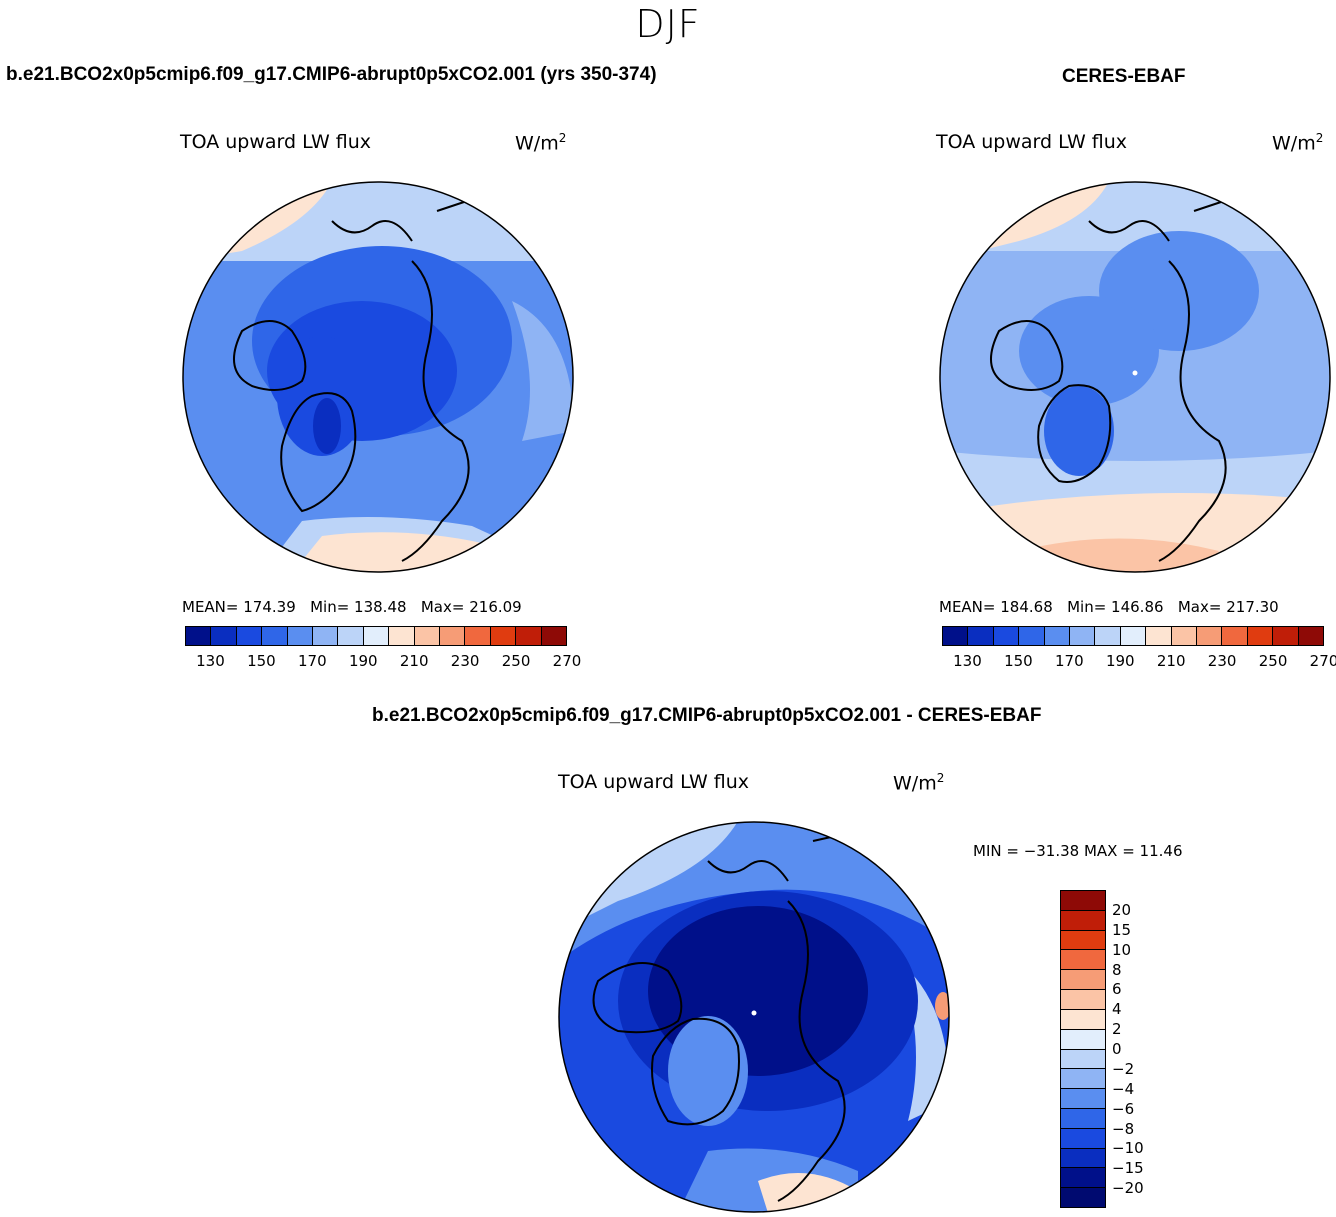 This screenshot has height=1217, width=1336. Describe the element at coordinates (542, 371) in the screenshot. I see `field-edge-east` at that location.